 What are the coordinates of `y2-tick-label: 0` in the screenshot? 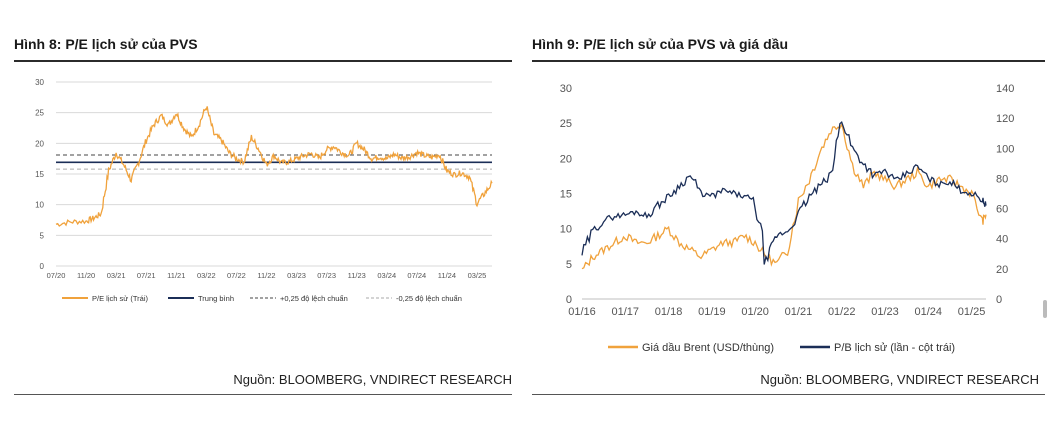 It's located at (999, 300).